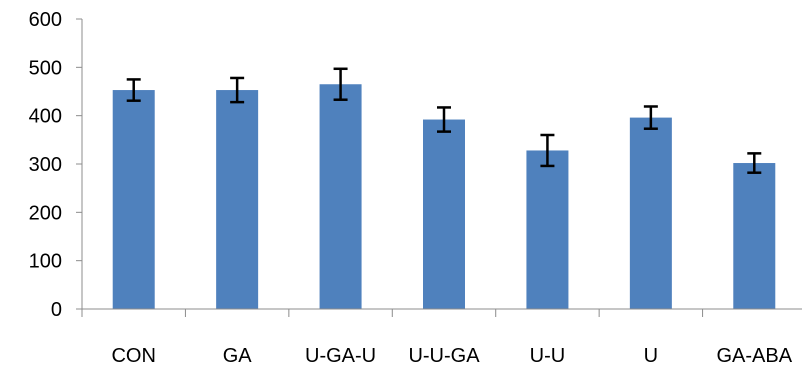 Image resolution: width=802 pixels, height=371 pixels. Describe the element at coordinates (444, 214) in the screenshot. I see `bar-u-u-ga` at that location.